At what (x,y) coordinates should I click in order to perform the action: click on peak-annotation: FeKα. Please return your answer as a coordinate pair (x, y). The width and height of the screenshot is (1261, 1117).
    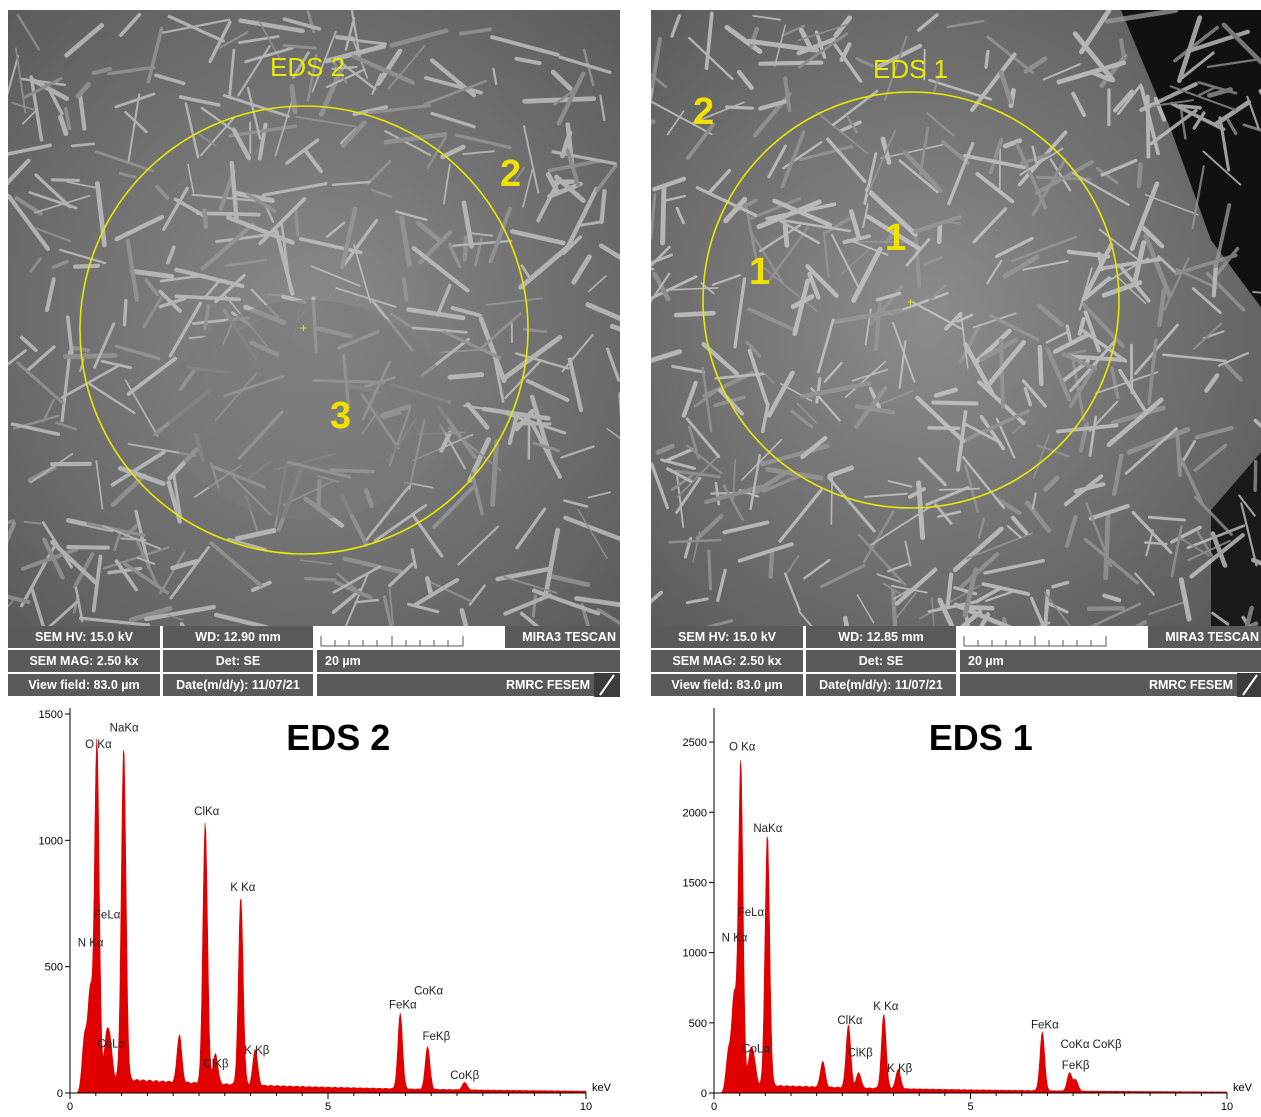
    Looking at the image, I should click on (403, 1005).